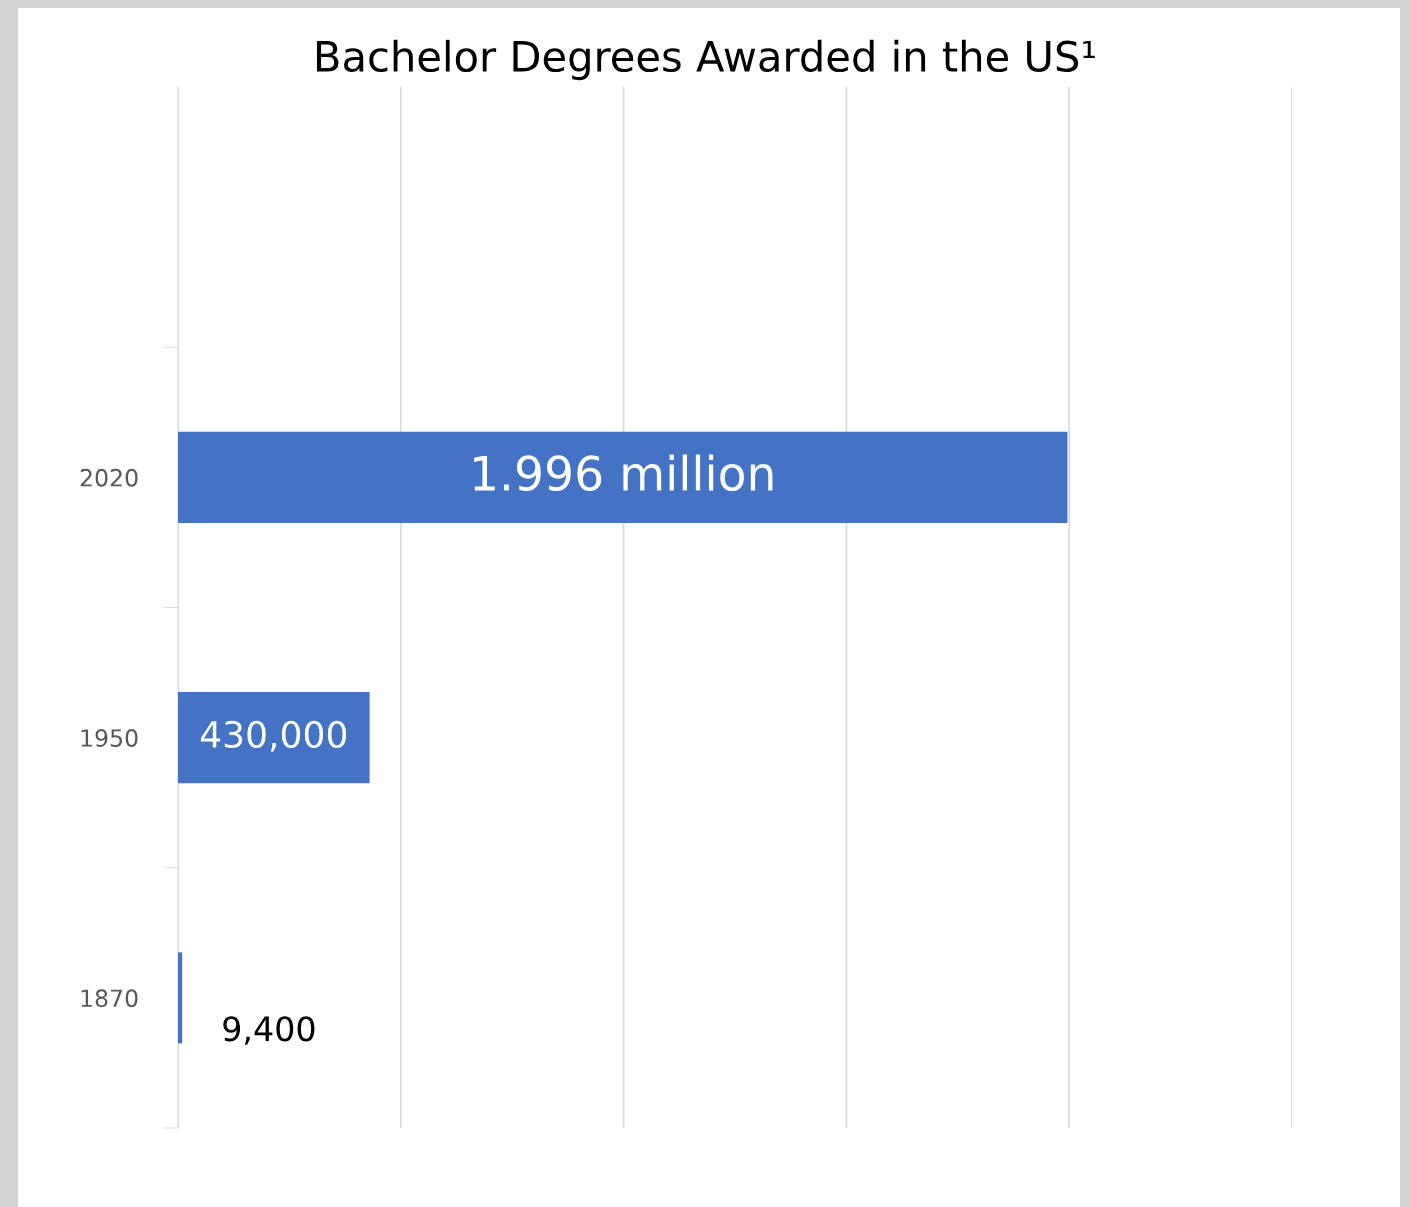  Describe the element at coordinates (109, 738) in the screenshot. I see `y-tick-label: 1950` at that location.